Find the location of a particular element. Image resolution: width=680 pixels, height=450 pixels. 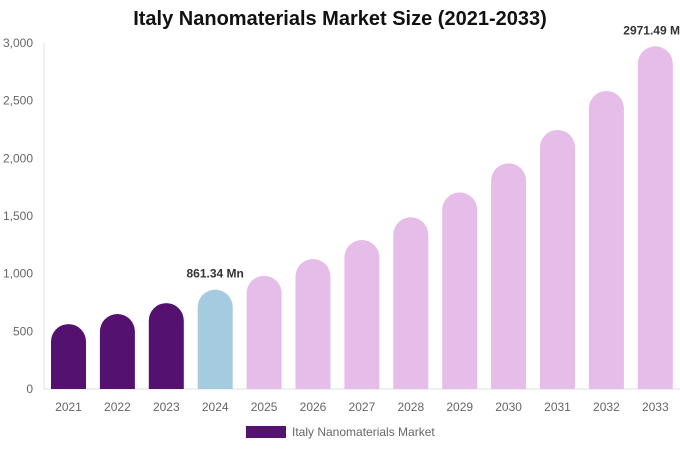

data-label: 2971.49 Mn is located at coordinates (651, 30).